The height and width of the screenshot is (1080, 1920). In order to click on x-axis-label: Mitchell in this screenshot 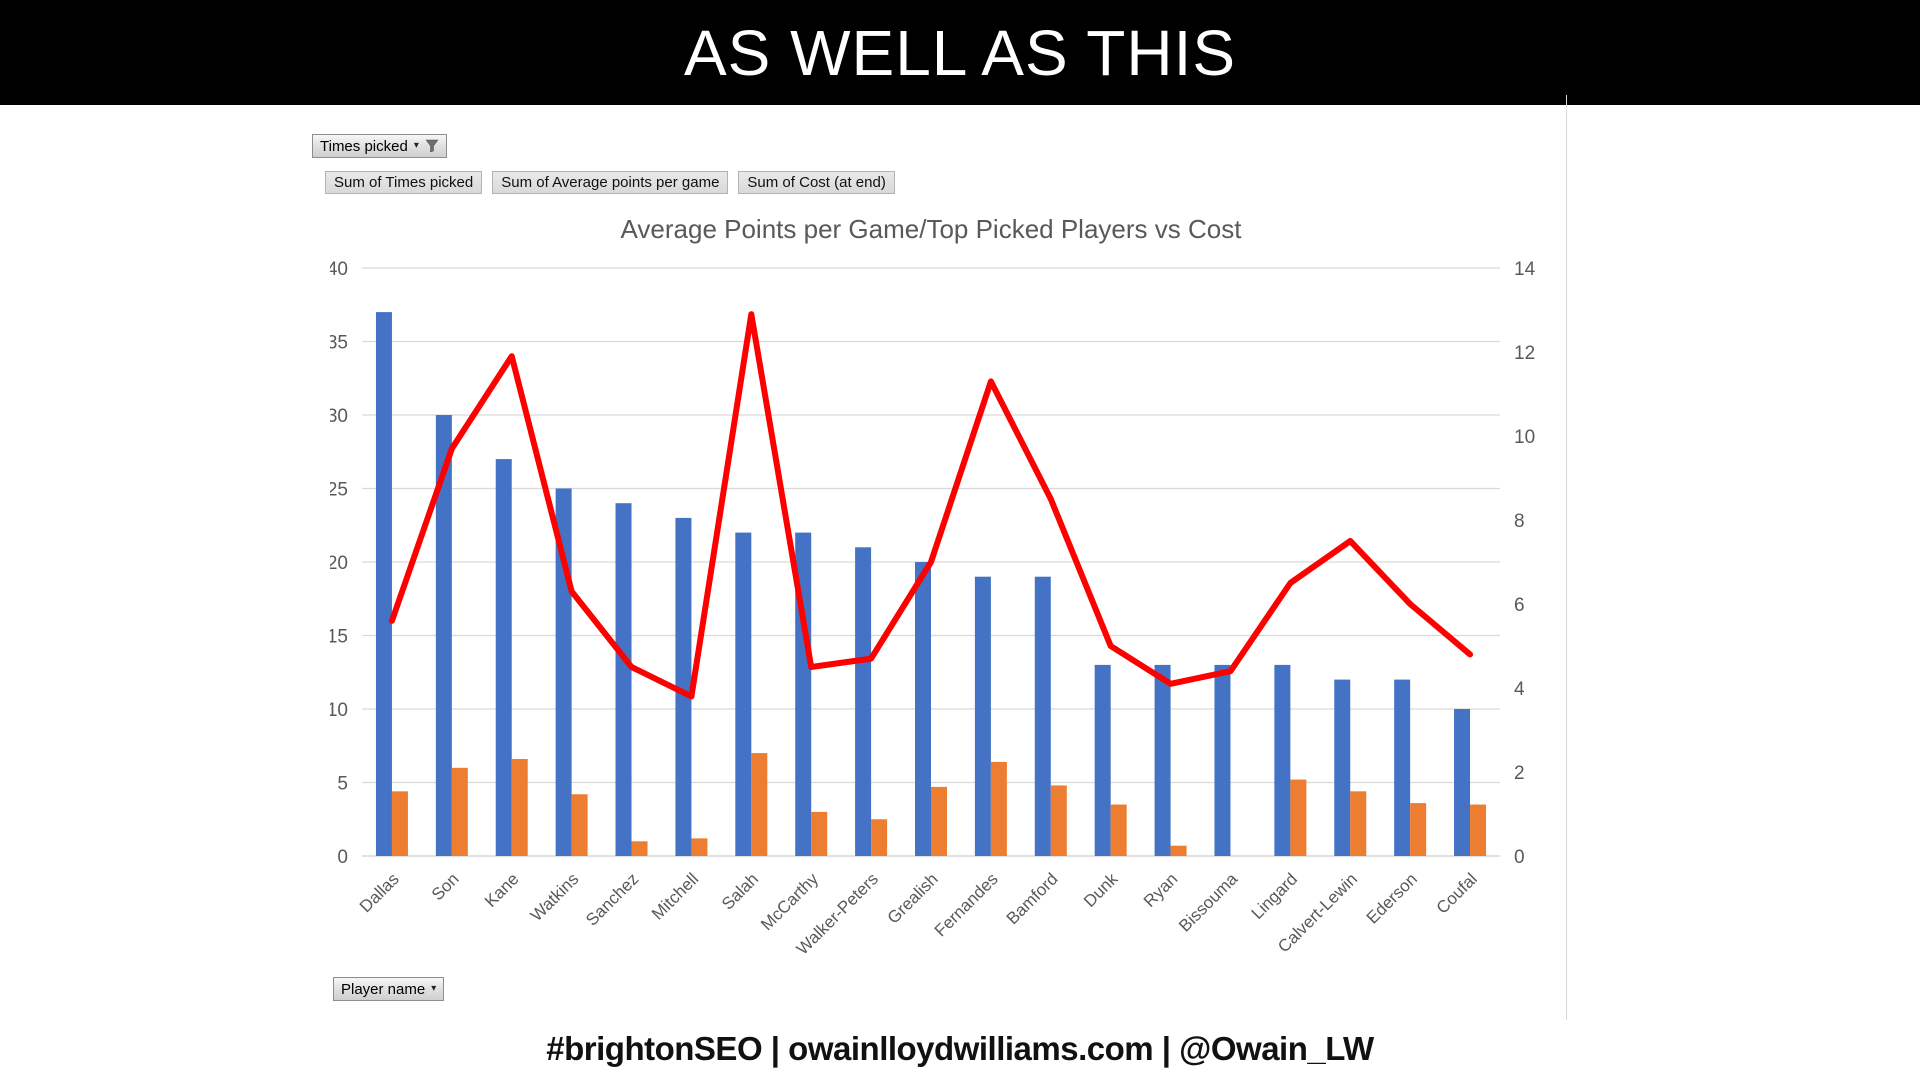, I will do `click(675, 896)`.